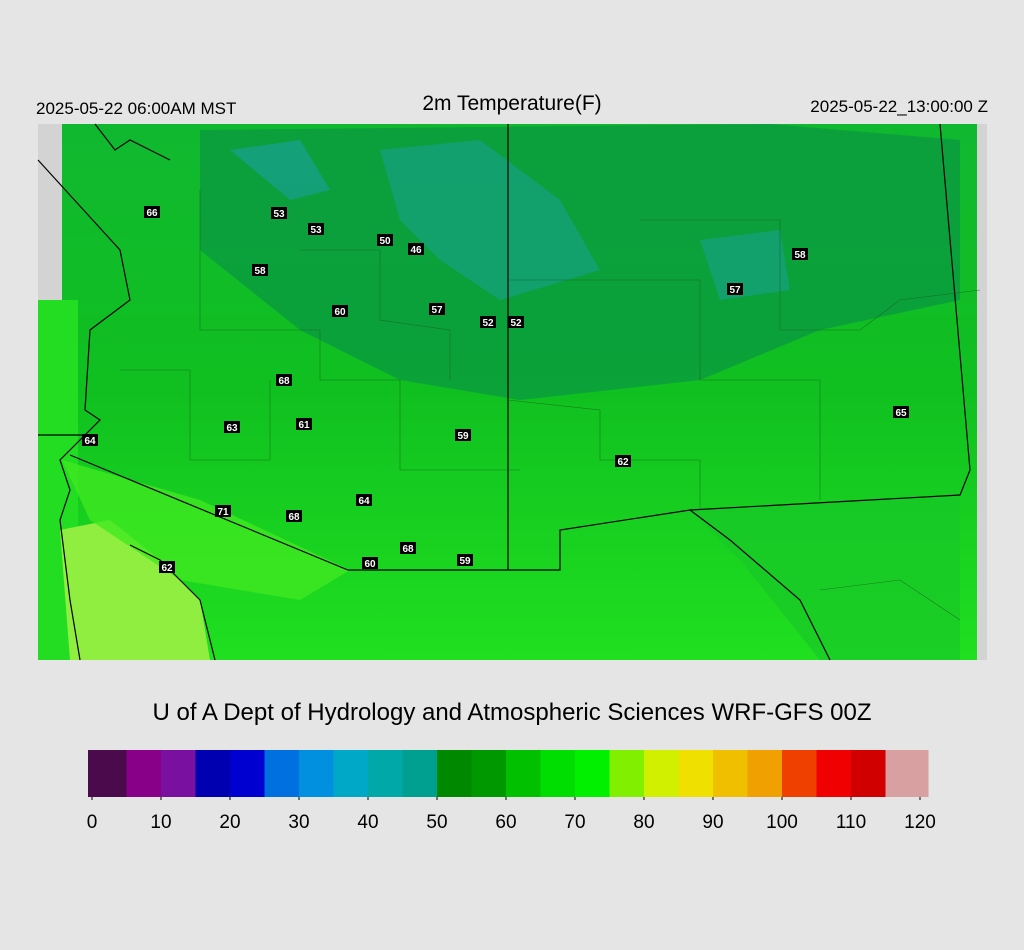 This screenshot has width=1024, height=950. Describe the element at coordinates (782, 822) in the screenshot. I see `colorbar-tick-label: 100` at that location.